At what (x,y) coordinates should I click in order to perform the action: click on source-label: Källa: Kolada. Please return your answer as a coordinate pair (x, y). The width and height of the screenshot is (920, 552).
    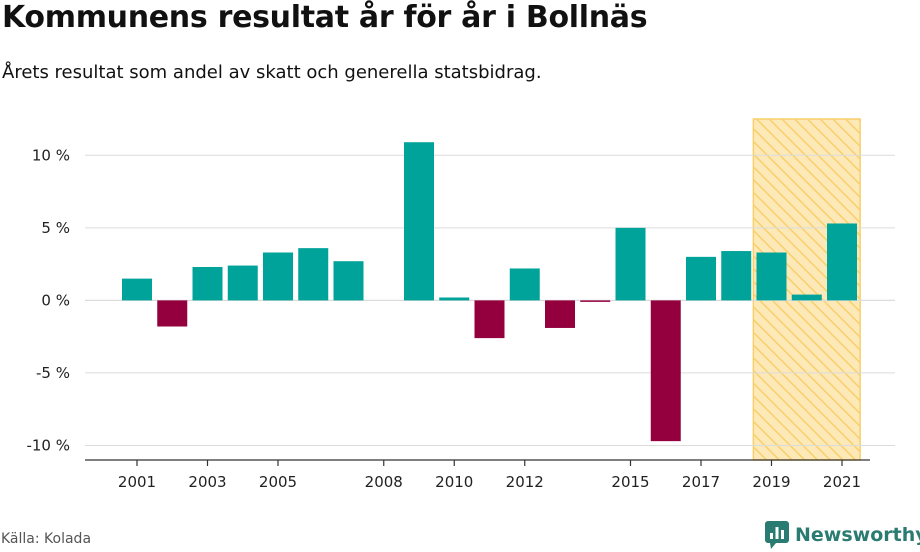
    Looking at the image, I should click on (46, 539).